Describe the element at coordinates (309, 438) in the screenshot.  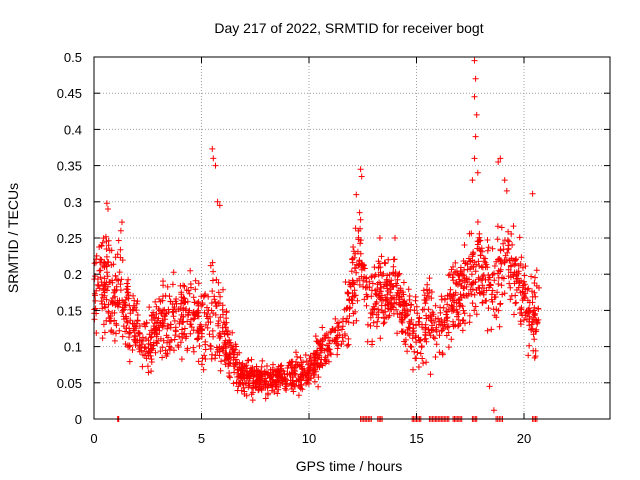
I see `x-tick-label: 10` at that location.